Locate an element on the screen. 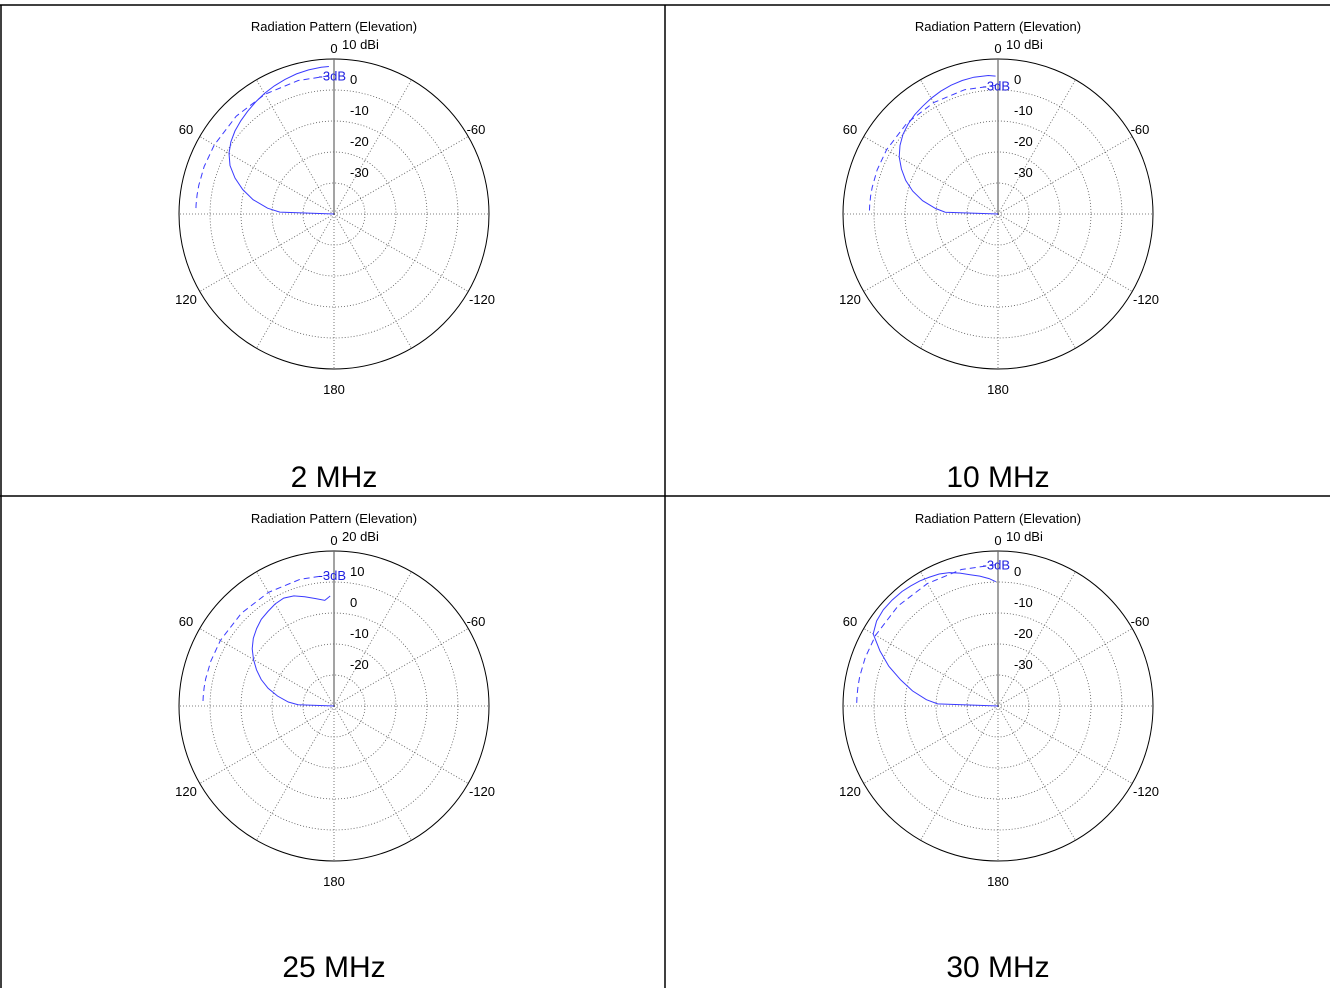 This screenshot has width=1330, height=988. radial-tick-label: 20 dBi is located at coordinates (360, 536).